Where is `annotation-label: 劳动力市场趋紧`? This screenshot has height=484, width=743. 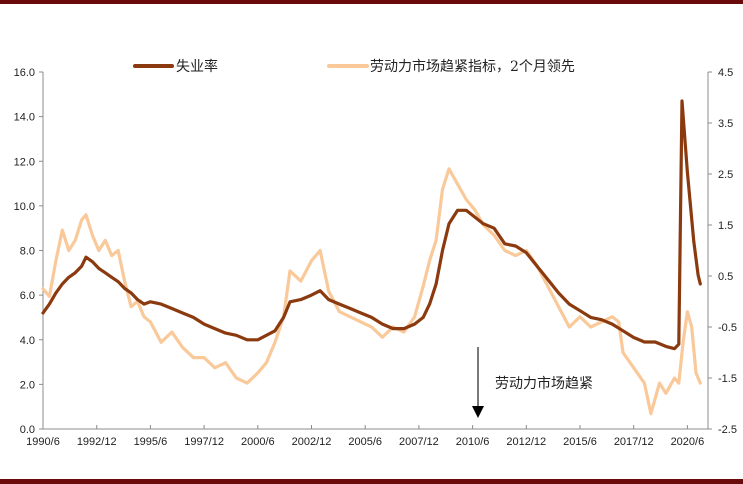 annotation-label: 劳动力市场趋紧 is located at coordinates (544, 383).